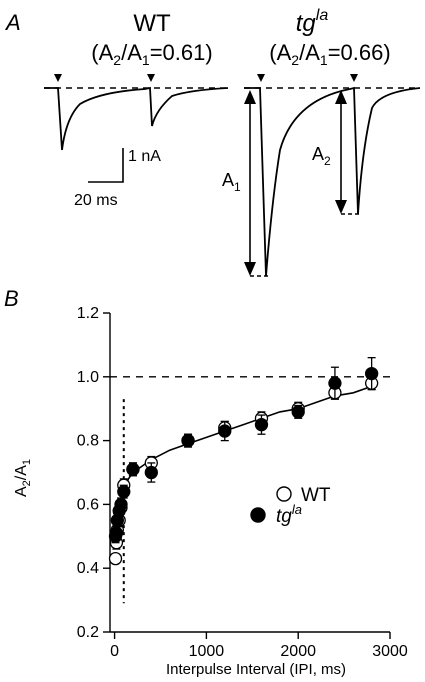 The width and height of the screenshot is (425, 682). What do you see at coordinates (88, 313) in the screenshot?
I see `y-tick-label: 1.2` at bounding box center [88, 313].